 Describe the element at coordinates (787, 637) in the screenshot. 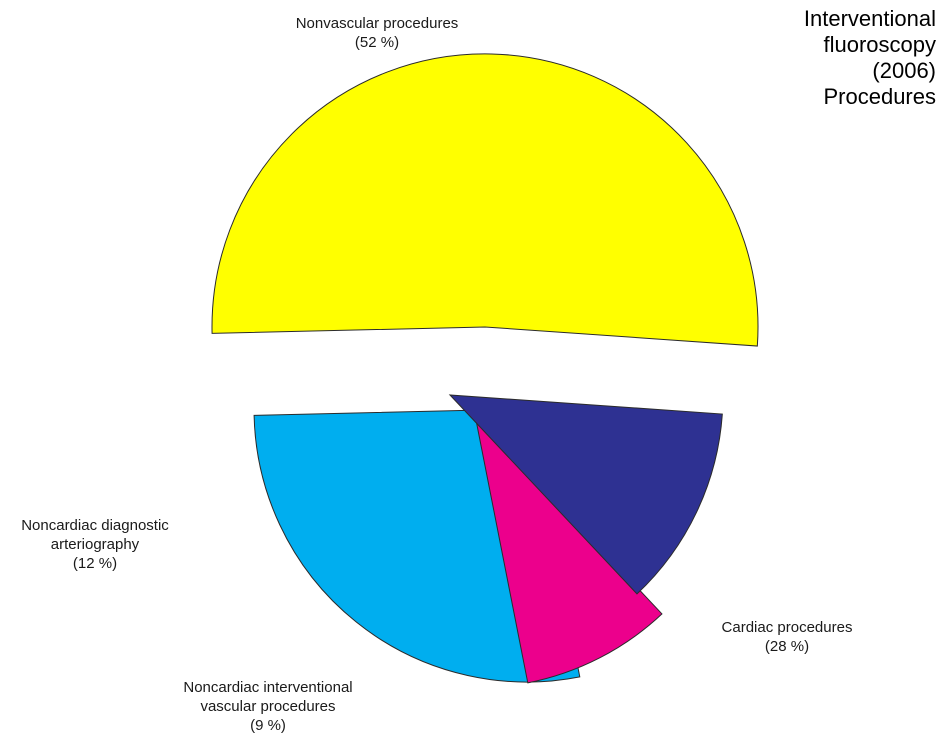

I see `slice-label-2: Cardiac procedures (28 %)` at that location.